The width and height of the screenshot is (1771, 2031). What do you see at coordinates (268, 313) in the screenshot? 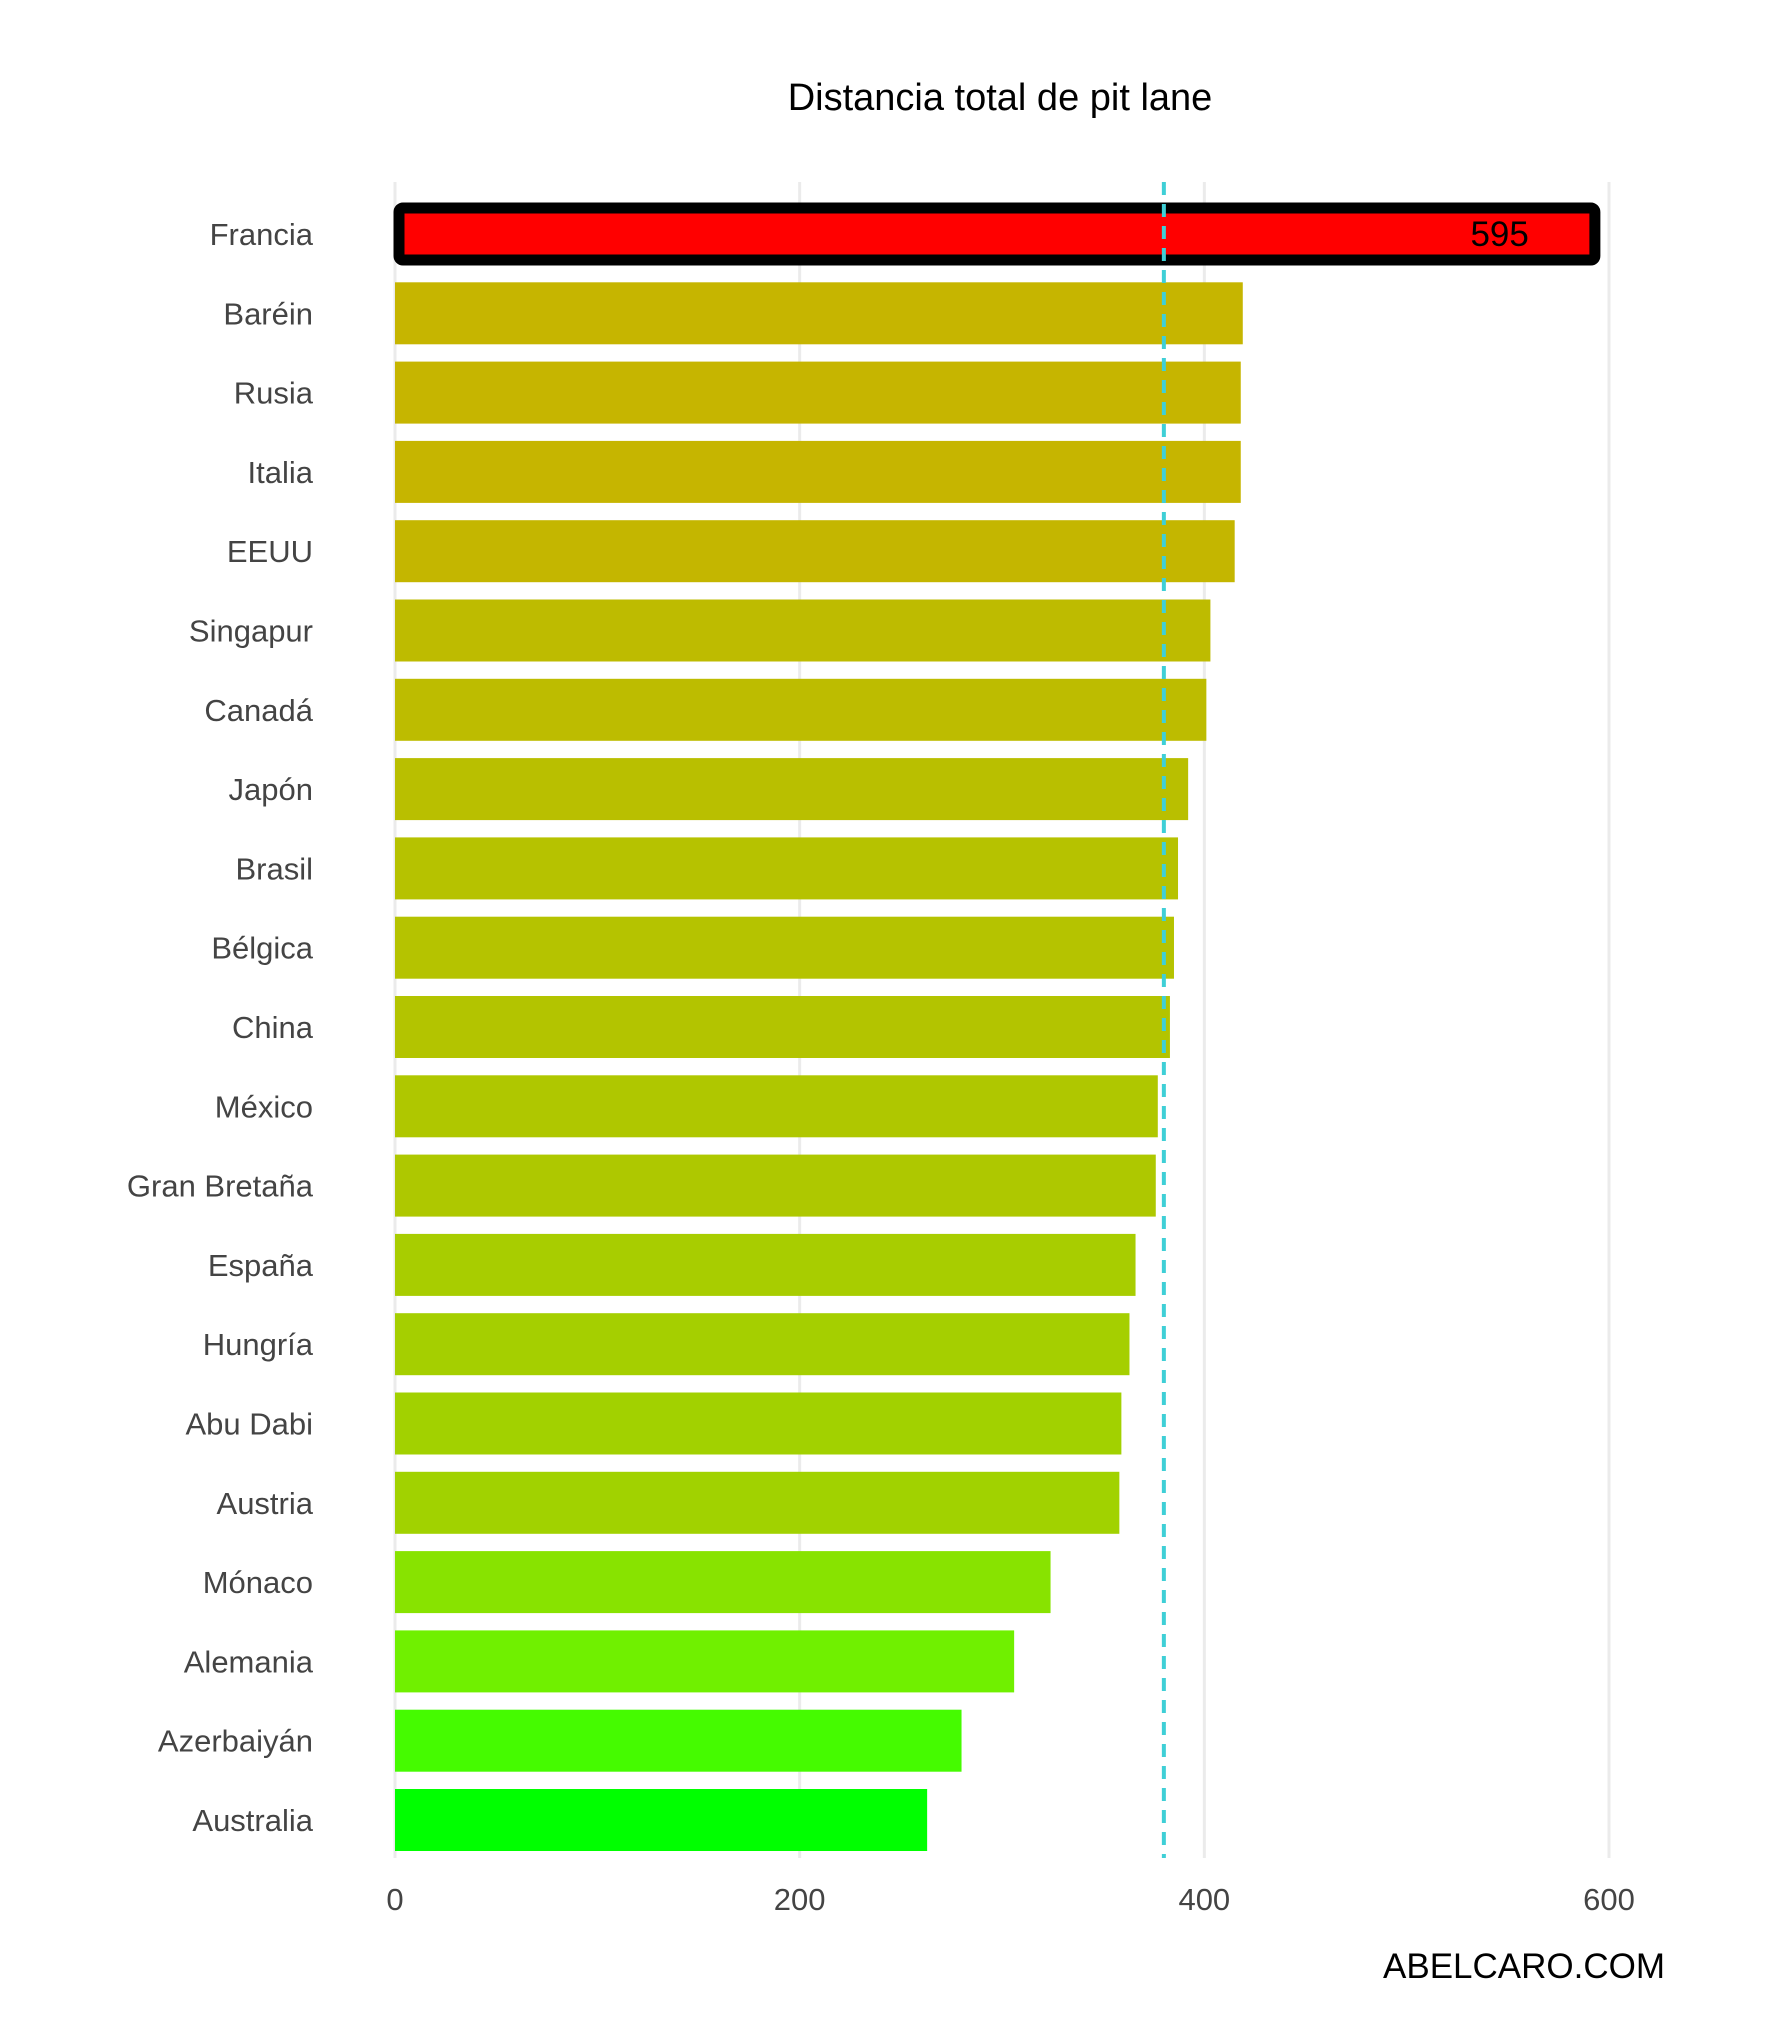
I see `category-label: Baréin` at bounding box center [268, 313].